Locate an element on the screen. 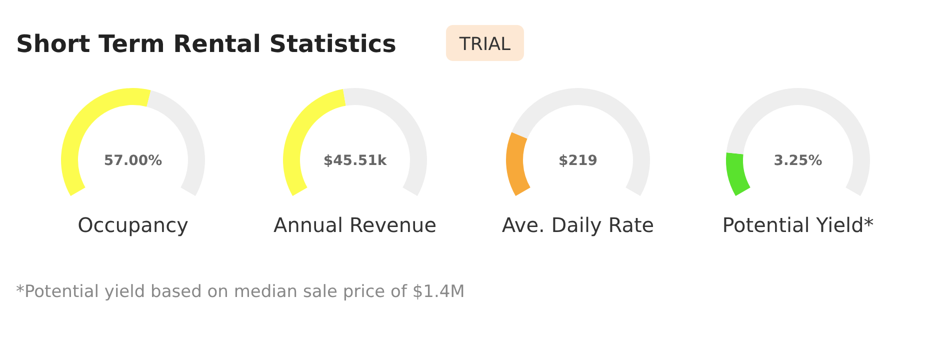 The image size is (939, 339). text: Potential Yield* is located at coordinates (798, 225).